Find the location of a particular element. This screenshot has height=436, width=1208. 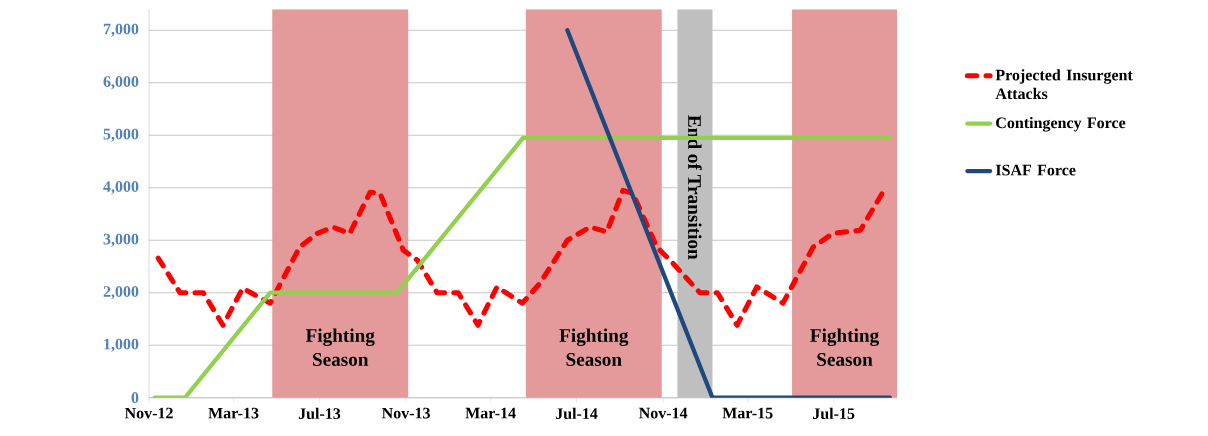

x-tick-label: Nov-13 is located at coordinates (405, 413).